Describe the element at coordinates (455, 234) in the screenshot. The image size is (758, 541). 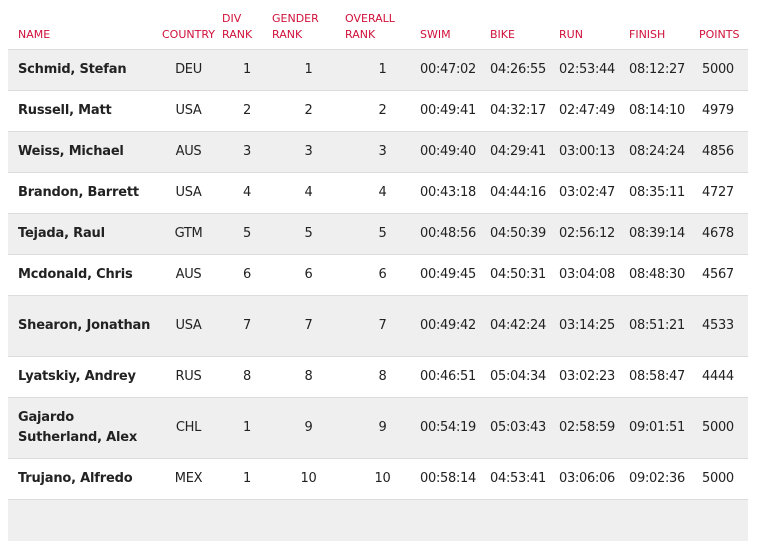
I see `swim-time-cell: 00:48:56` at that location.